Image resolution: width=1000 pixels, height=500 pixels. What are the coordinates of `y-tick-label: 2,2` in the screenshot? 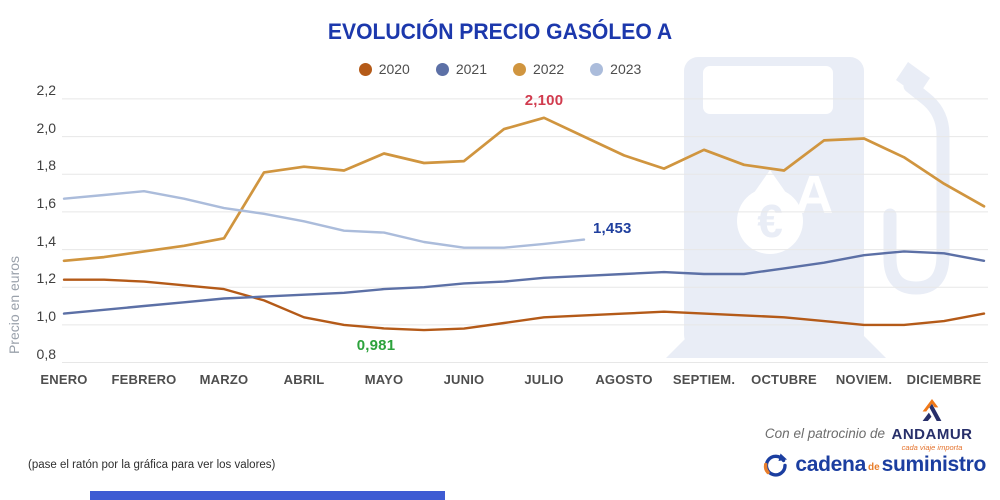 It's located at (46, 89).